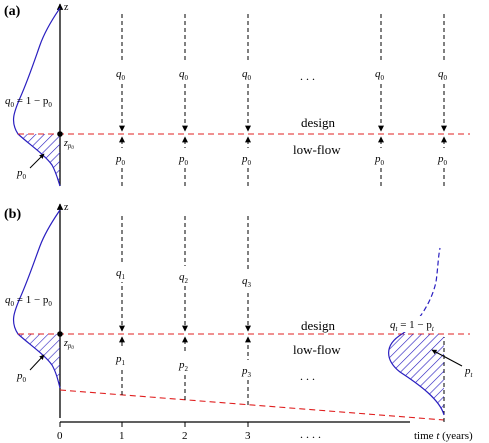  I want to click on panel-b-q-label: q1, so click(121, 274).